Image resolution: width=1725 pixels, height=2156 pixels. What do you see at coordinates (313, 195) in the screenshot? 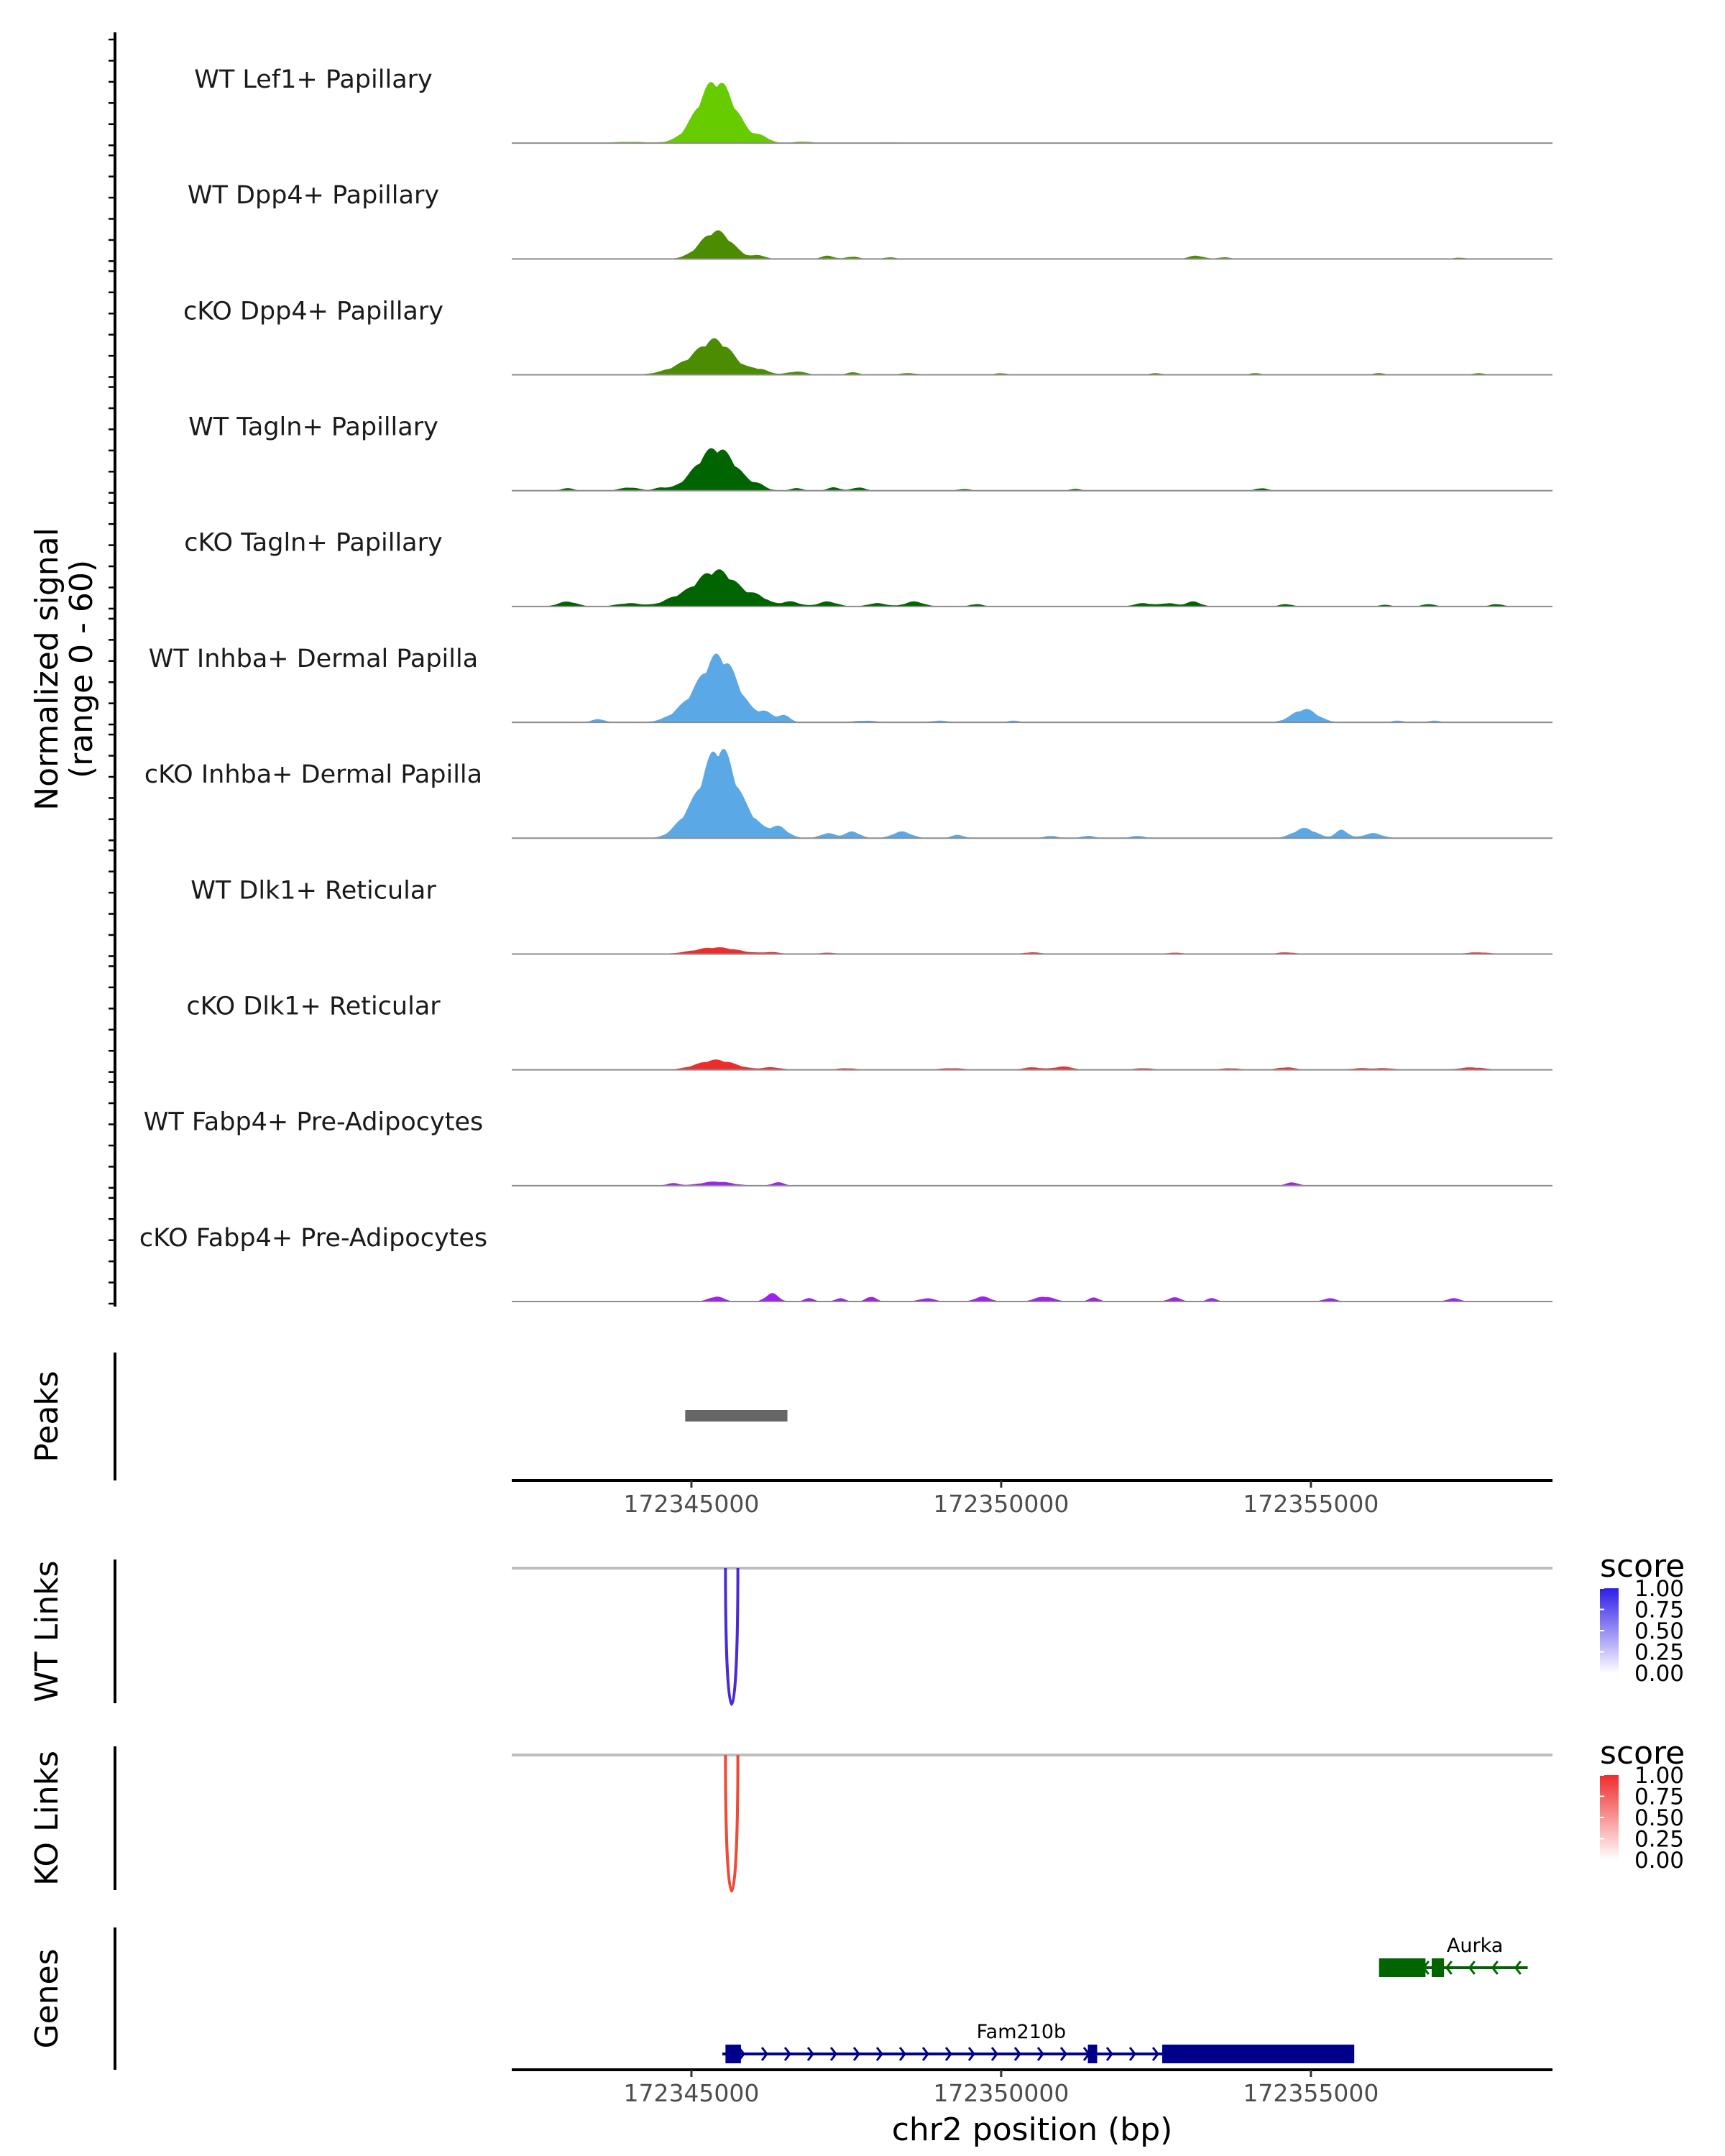
I see `coverage-track-label: WT Dpp4+ Papillary` at bounding box center [313, 195].